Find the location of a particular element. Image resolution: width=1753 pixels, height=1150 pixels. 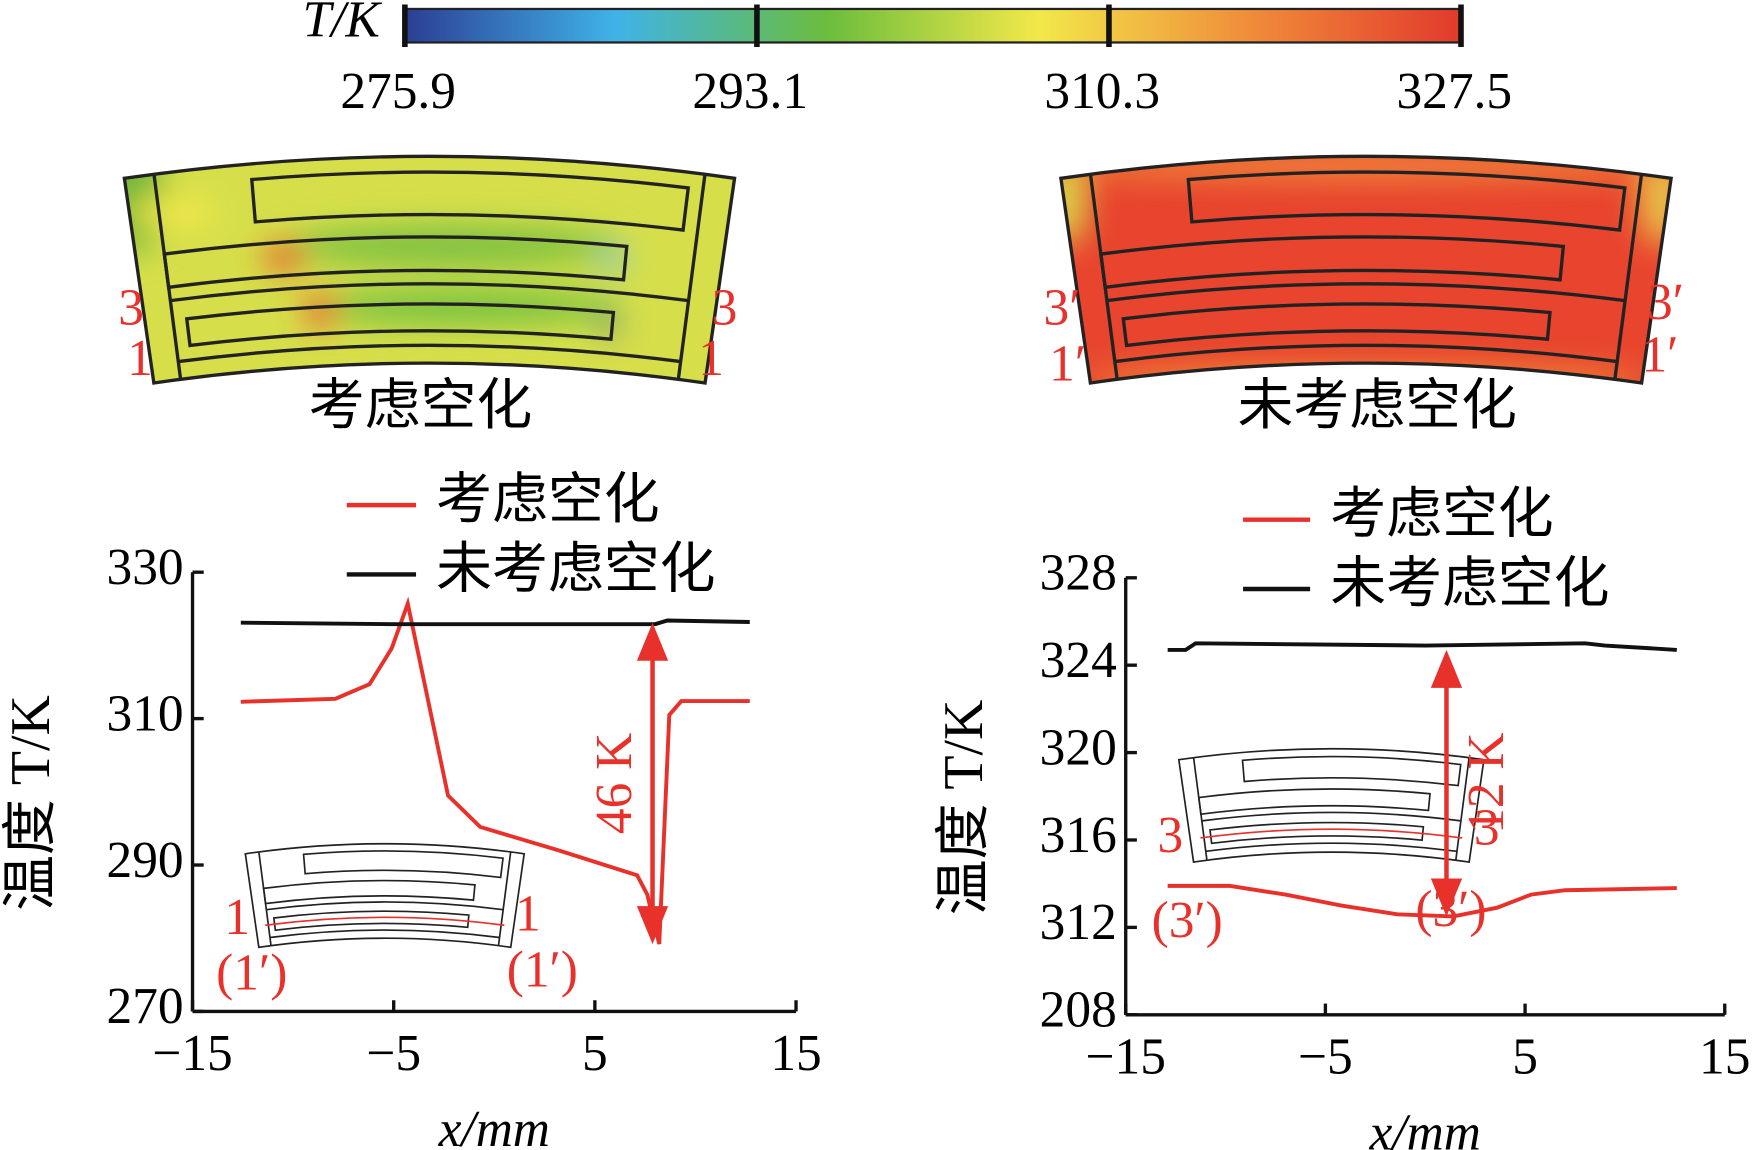

annotation: 46 K is located at coordinates (614, 783).